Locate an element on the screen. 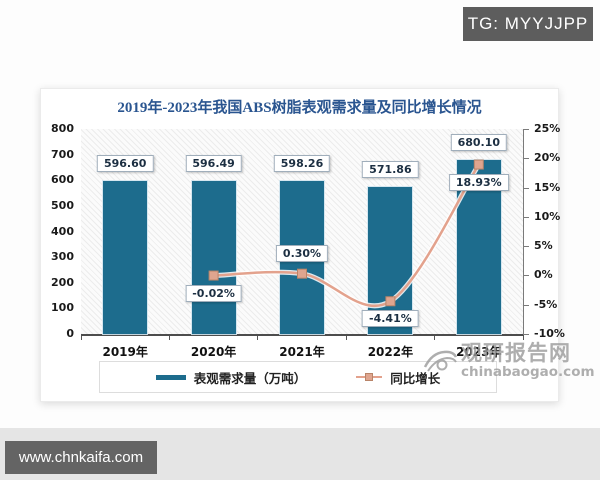 This screenshot has height=480, width=600. right-axis-tick: -5% is located at coordinates (546, 304).